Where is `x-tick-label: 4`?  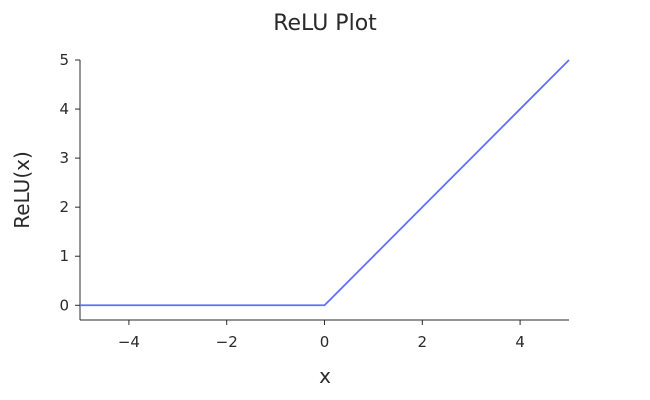 x-tick-label: 4 is located at coordinates (520, 342).